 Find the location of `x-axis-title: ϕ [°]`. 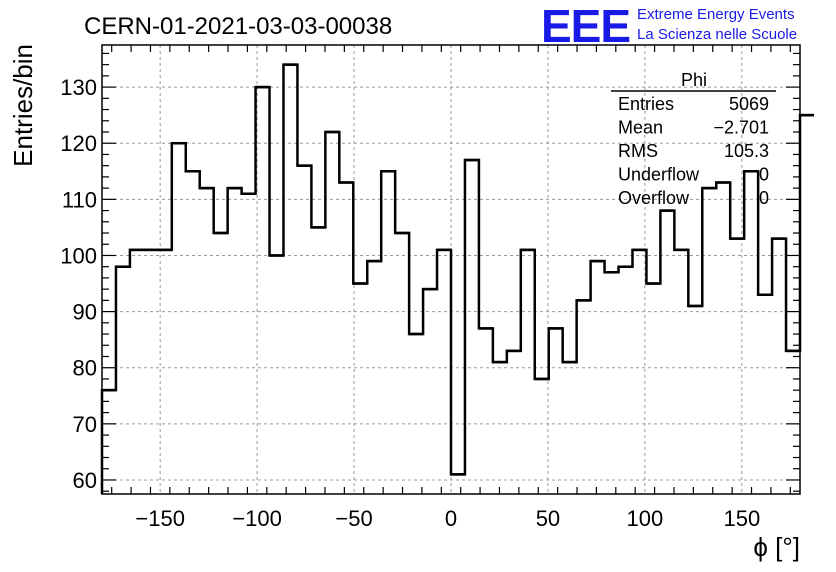

x-axis-title: ϕ [°] is located at coordinates (776, 547).